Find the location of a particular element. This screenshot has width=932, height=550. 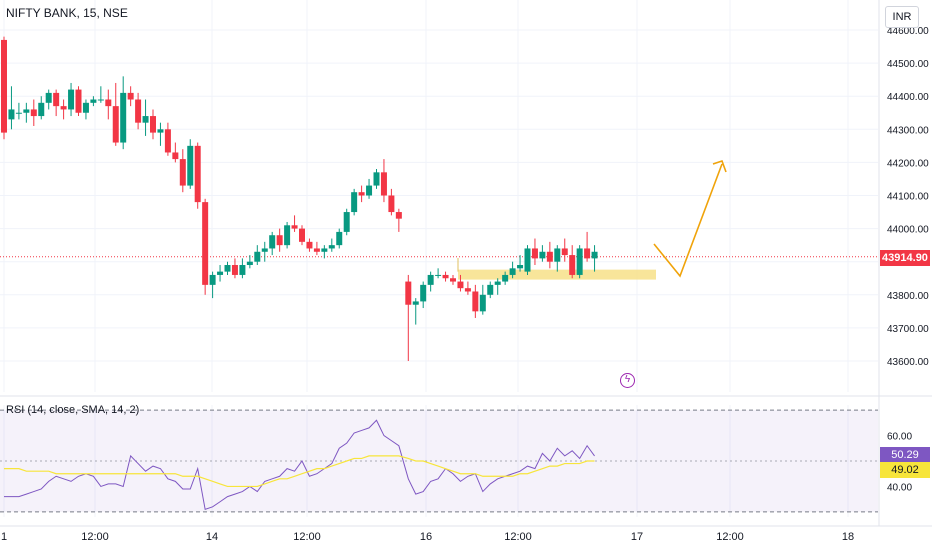

price-axis-label: 44300.00 is located at coordinates (908, 130).